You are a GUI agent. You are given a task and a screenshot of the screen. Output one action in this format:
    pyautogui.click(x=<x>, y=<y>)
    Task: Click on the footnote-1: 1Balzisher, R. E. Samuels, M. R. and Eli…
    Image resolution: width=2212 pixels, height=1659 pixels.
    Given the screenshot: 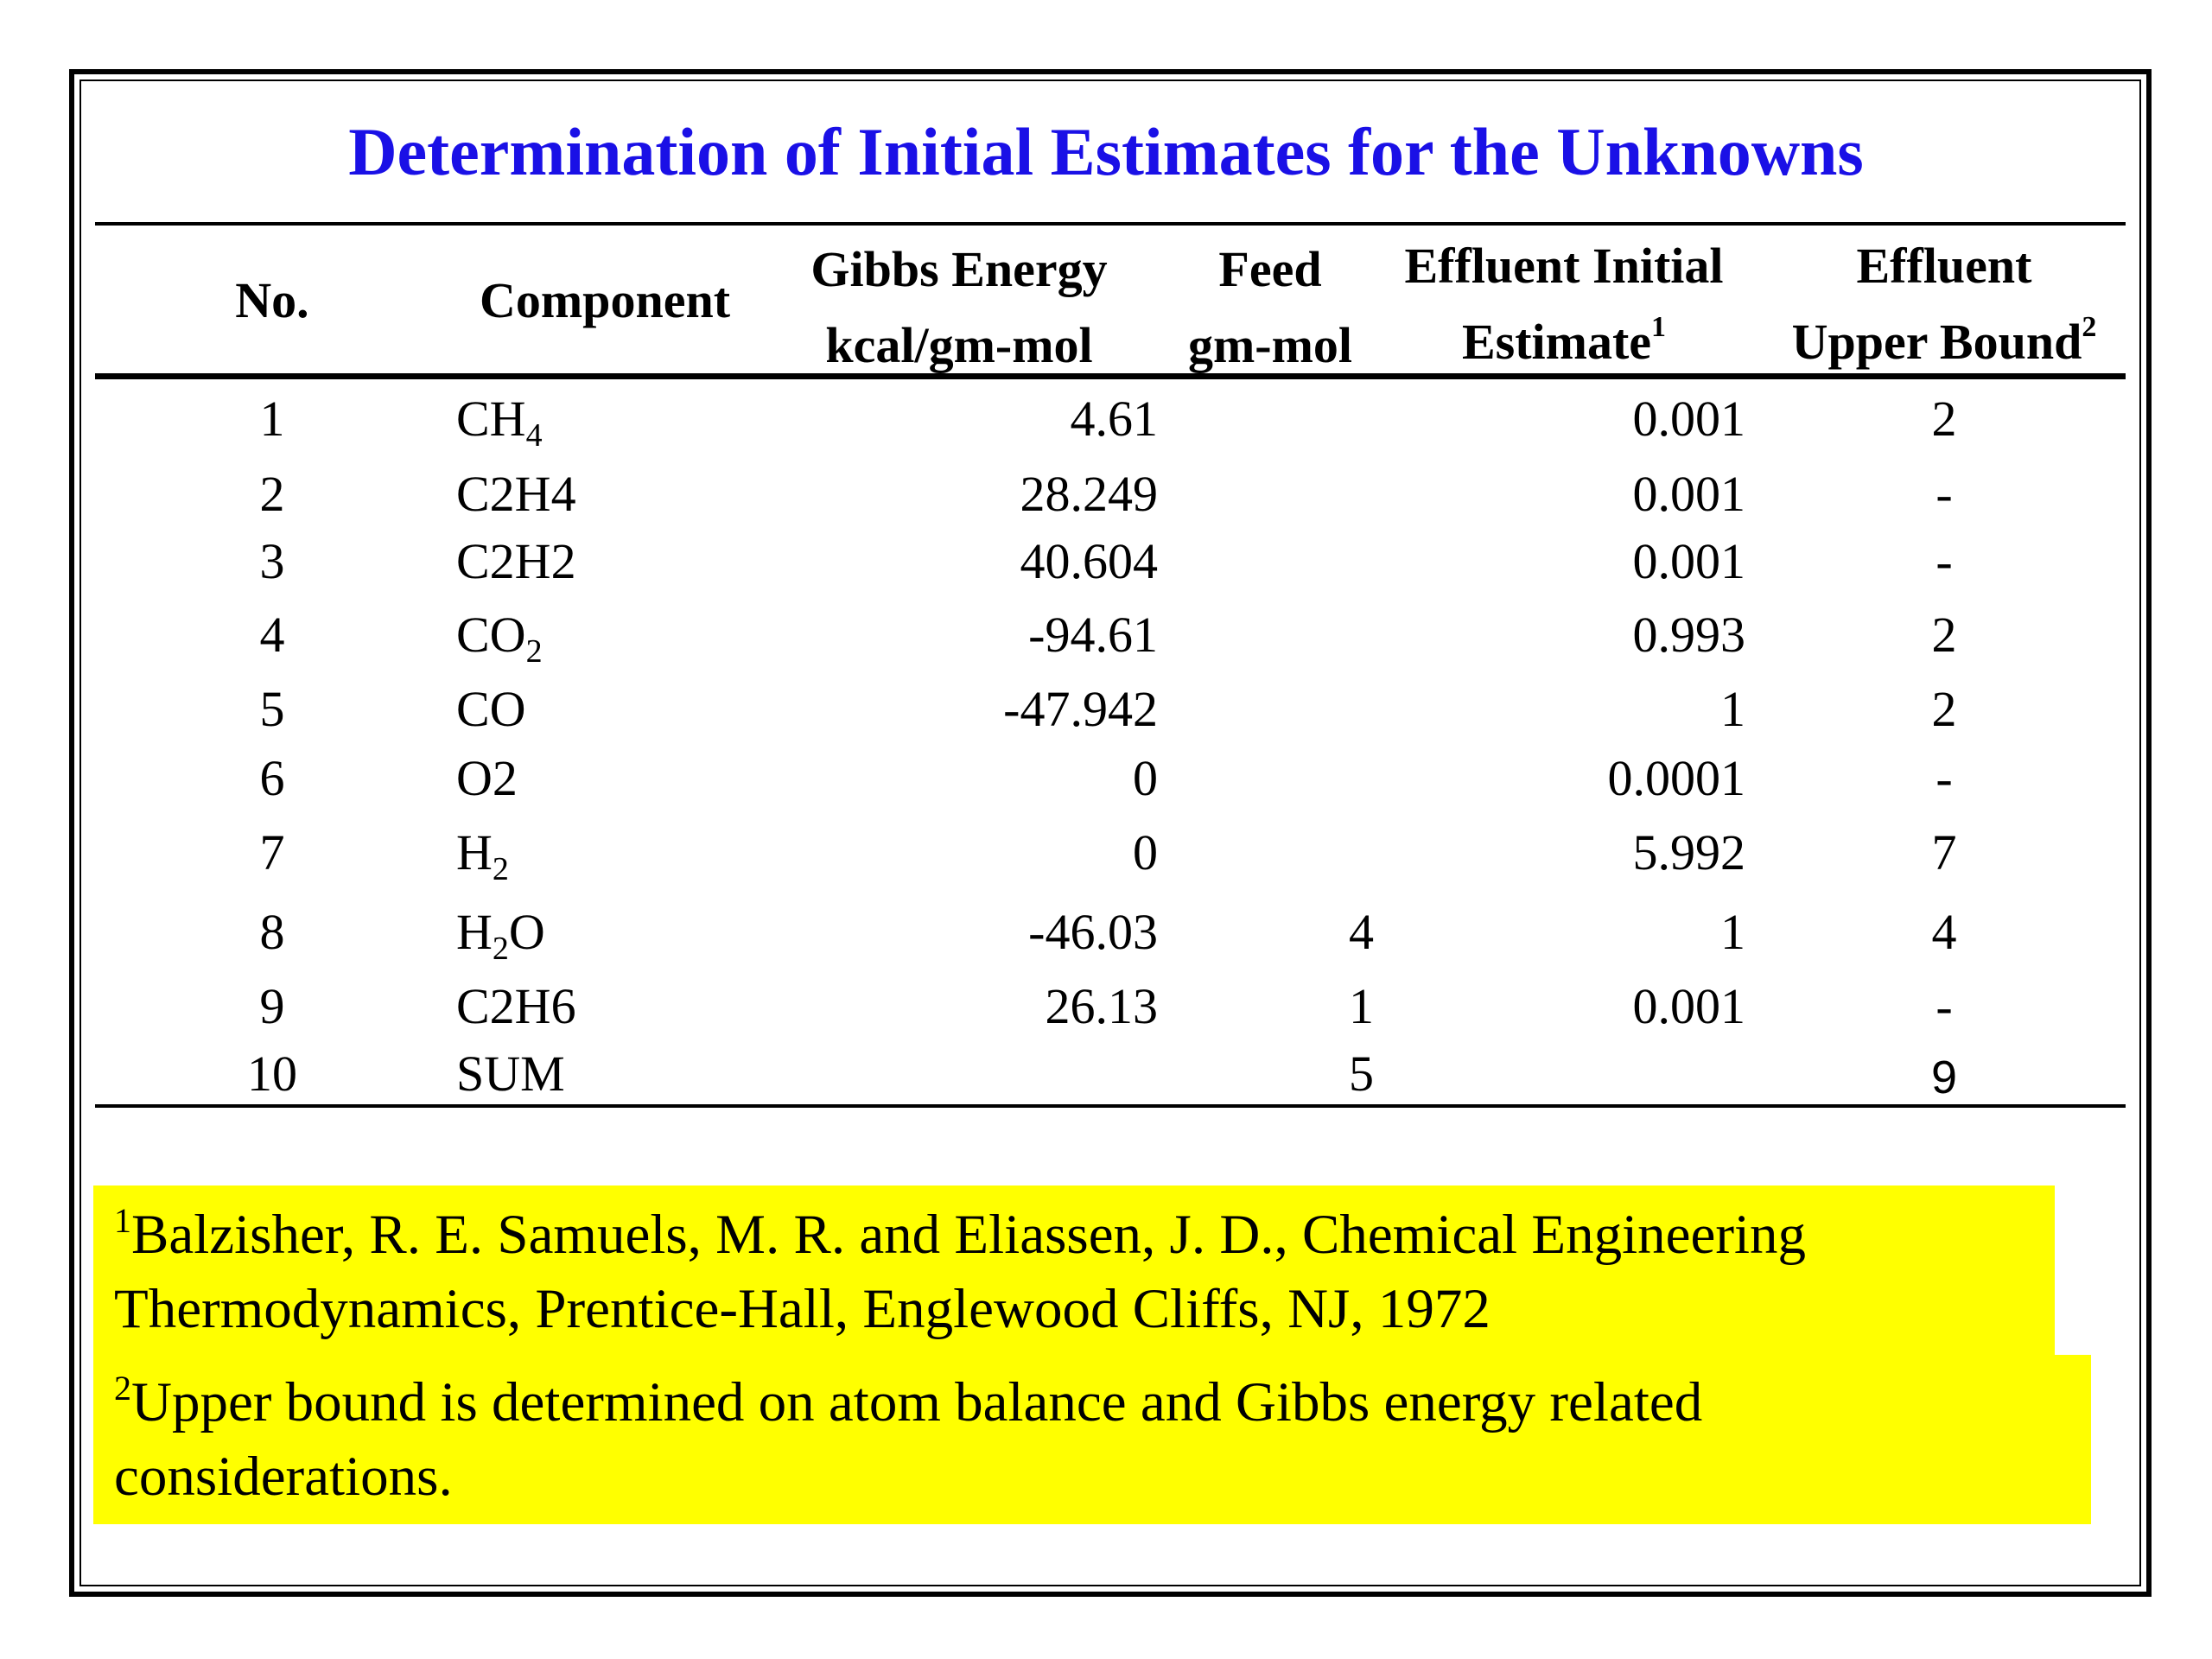 What is the action you would take?
    pyautogui.click(x=1074, y=1270)
    